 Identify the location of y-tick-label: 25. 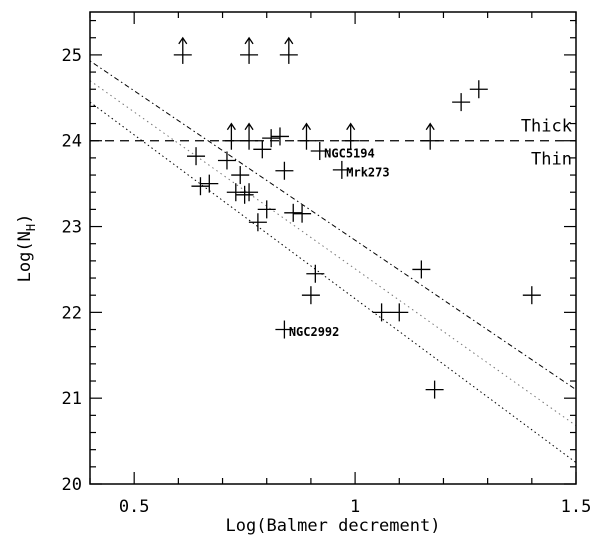
(72, 56).